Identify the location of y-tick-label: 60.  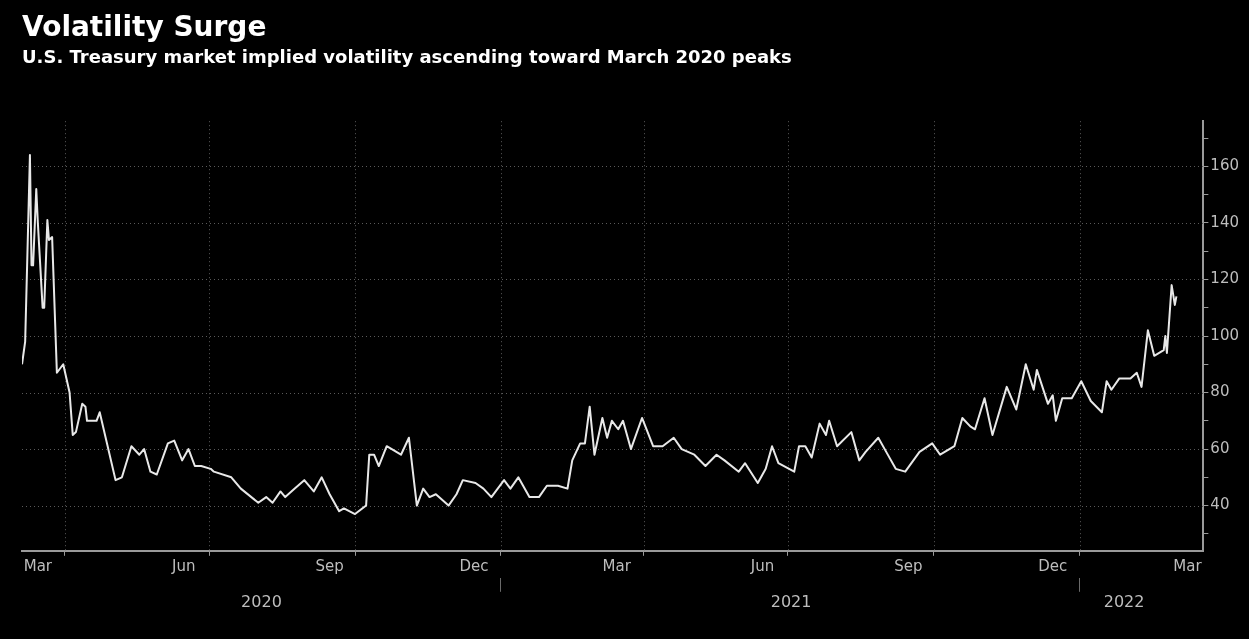
(1220, 447).